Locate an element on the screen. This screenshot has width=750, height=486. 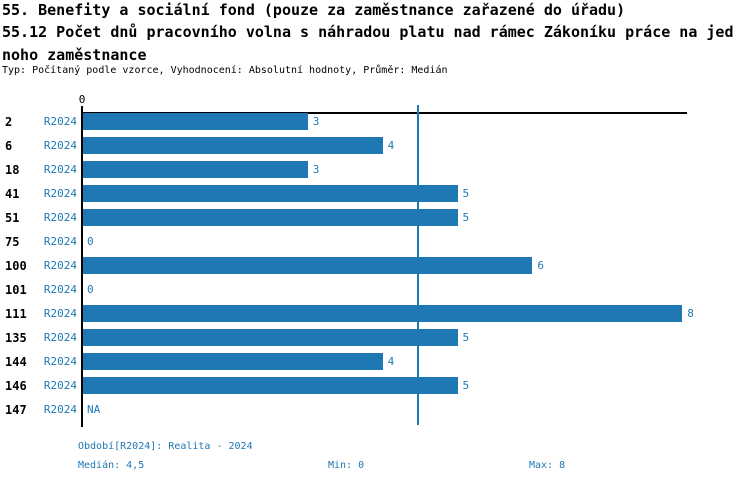
category-label: 101 is located at coordinates (16, 290).